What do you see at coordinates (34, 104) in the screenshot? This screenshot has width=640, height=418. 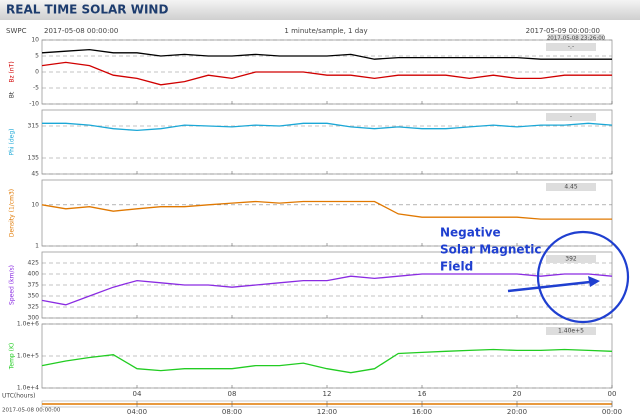 I see `y-tick-label: -10` at bounding box center [34, 104].